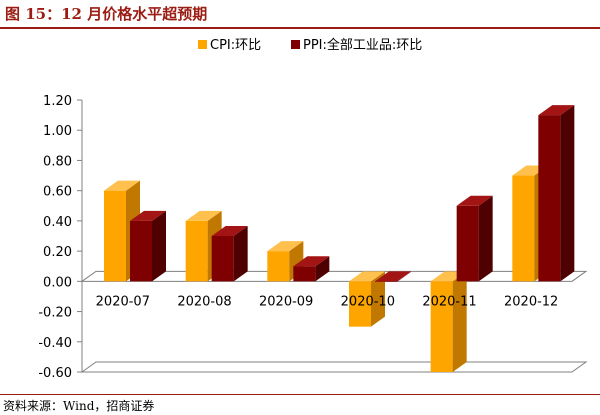  Describe the element at coordinates (55, 373) in the screenshot. I see `y-tick-label: -0.60` at that location.